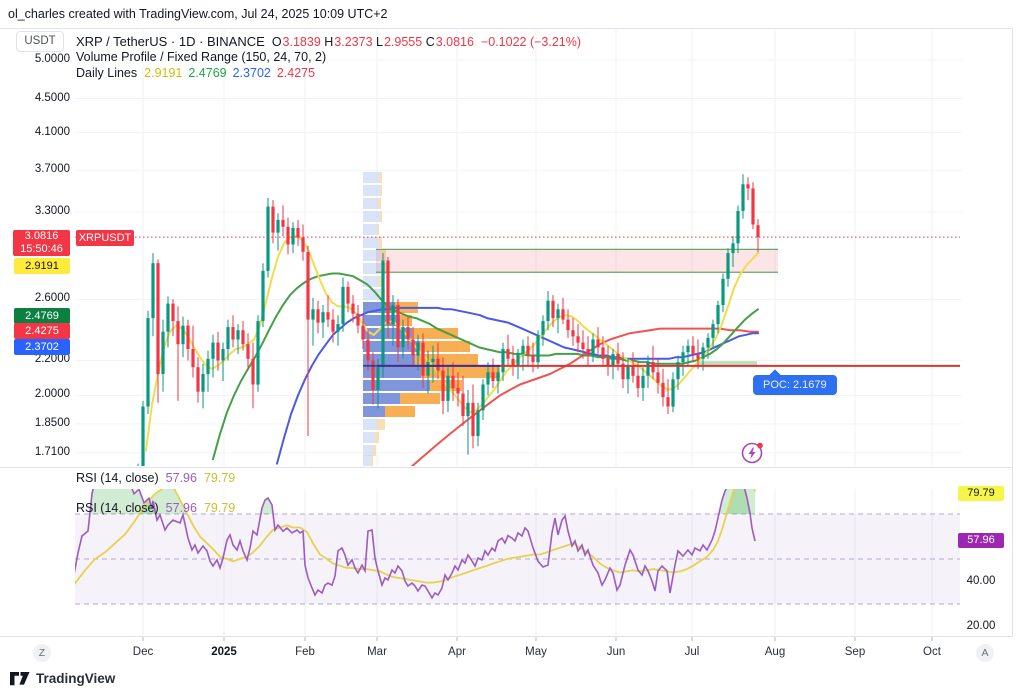 The image size is (1024, 698). I want to click on last-price-label: 3.0816 15:50:46, so click(41, 243).